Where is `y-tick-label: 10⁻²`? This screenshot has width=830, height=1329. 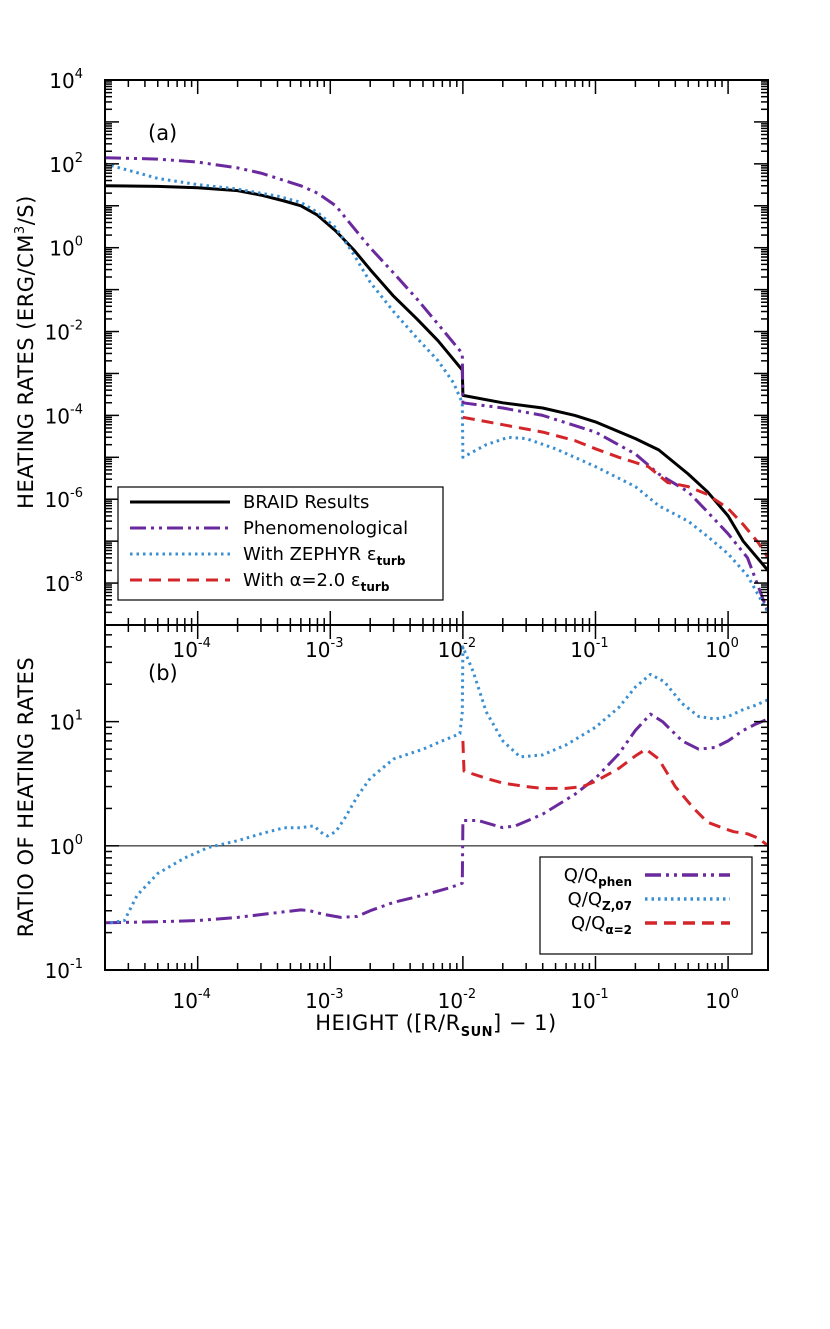
y-tick-label: 10⁻² is located at coordinates (64, 332).